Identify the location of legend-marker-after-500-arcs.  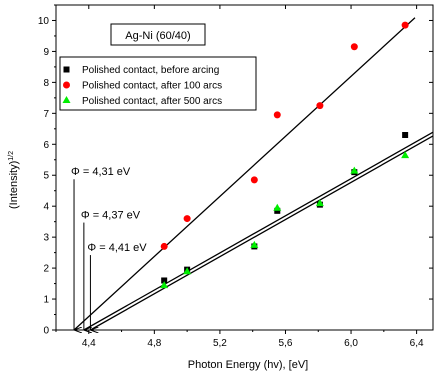
(66, 99).